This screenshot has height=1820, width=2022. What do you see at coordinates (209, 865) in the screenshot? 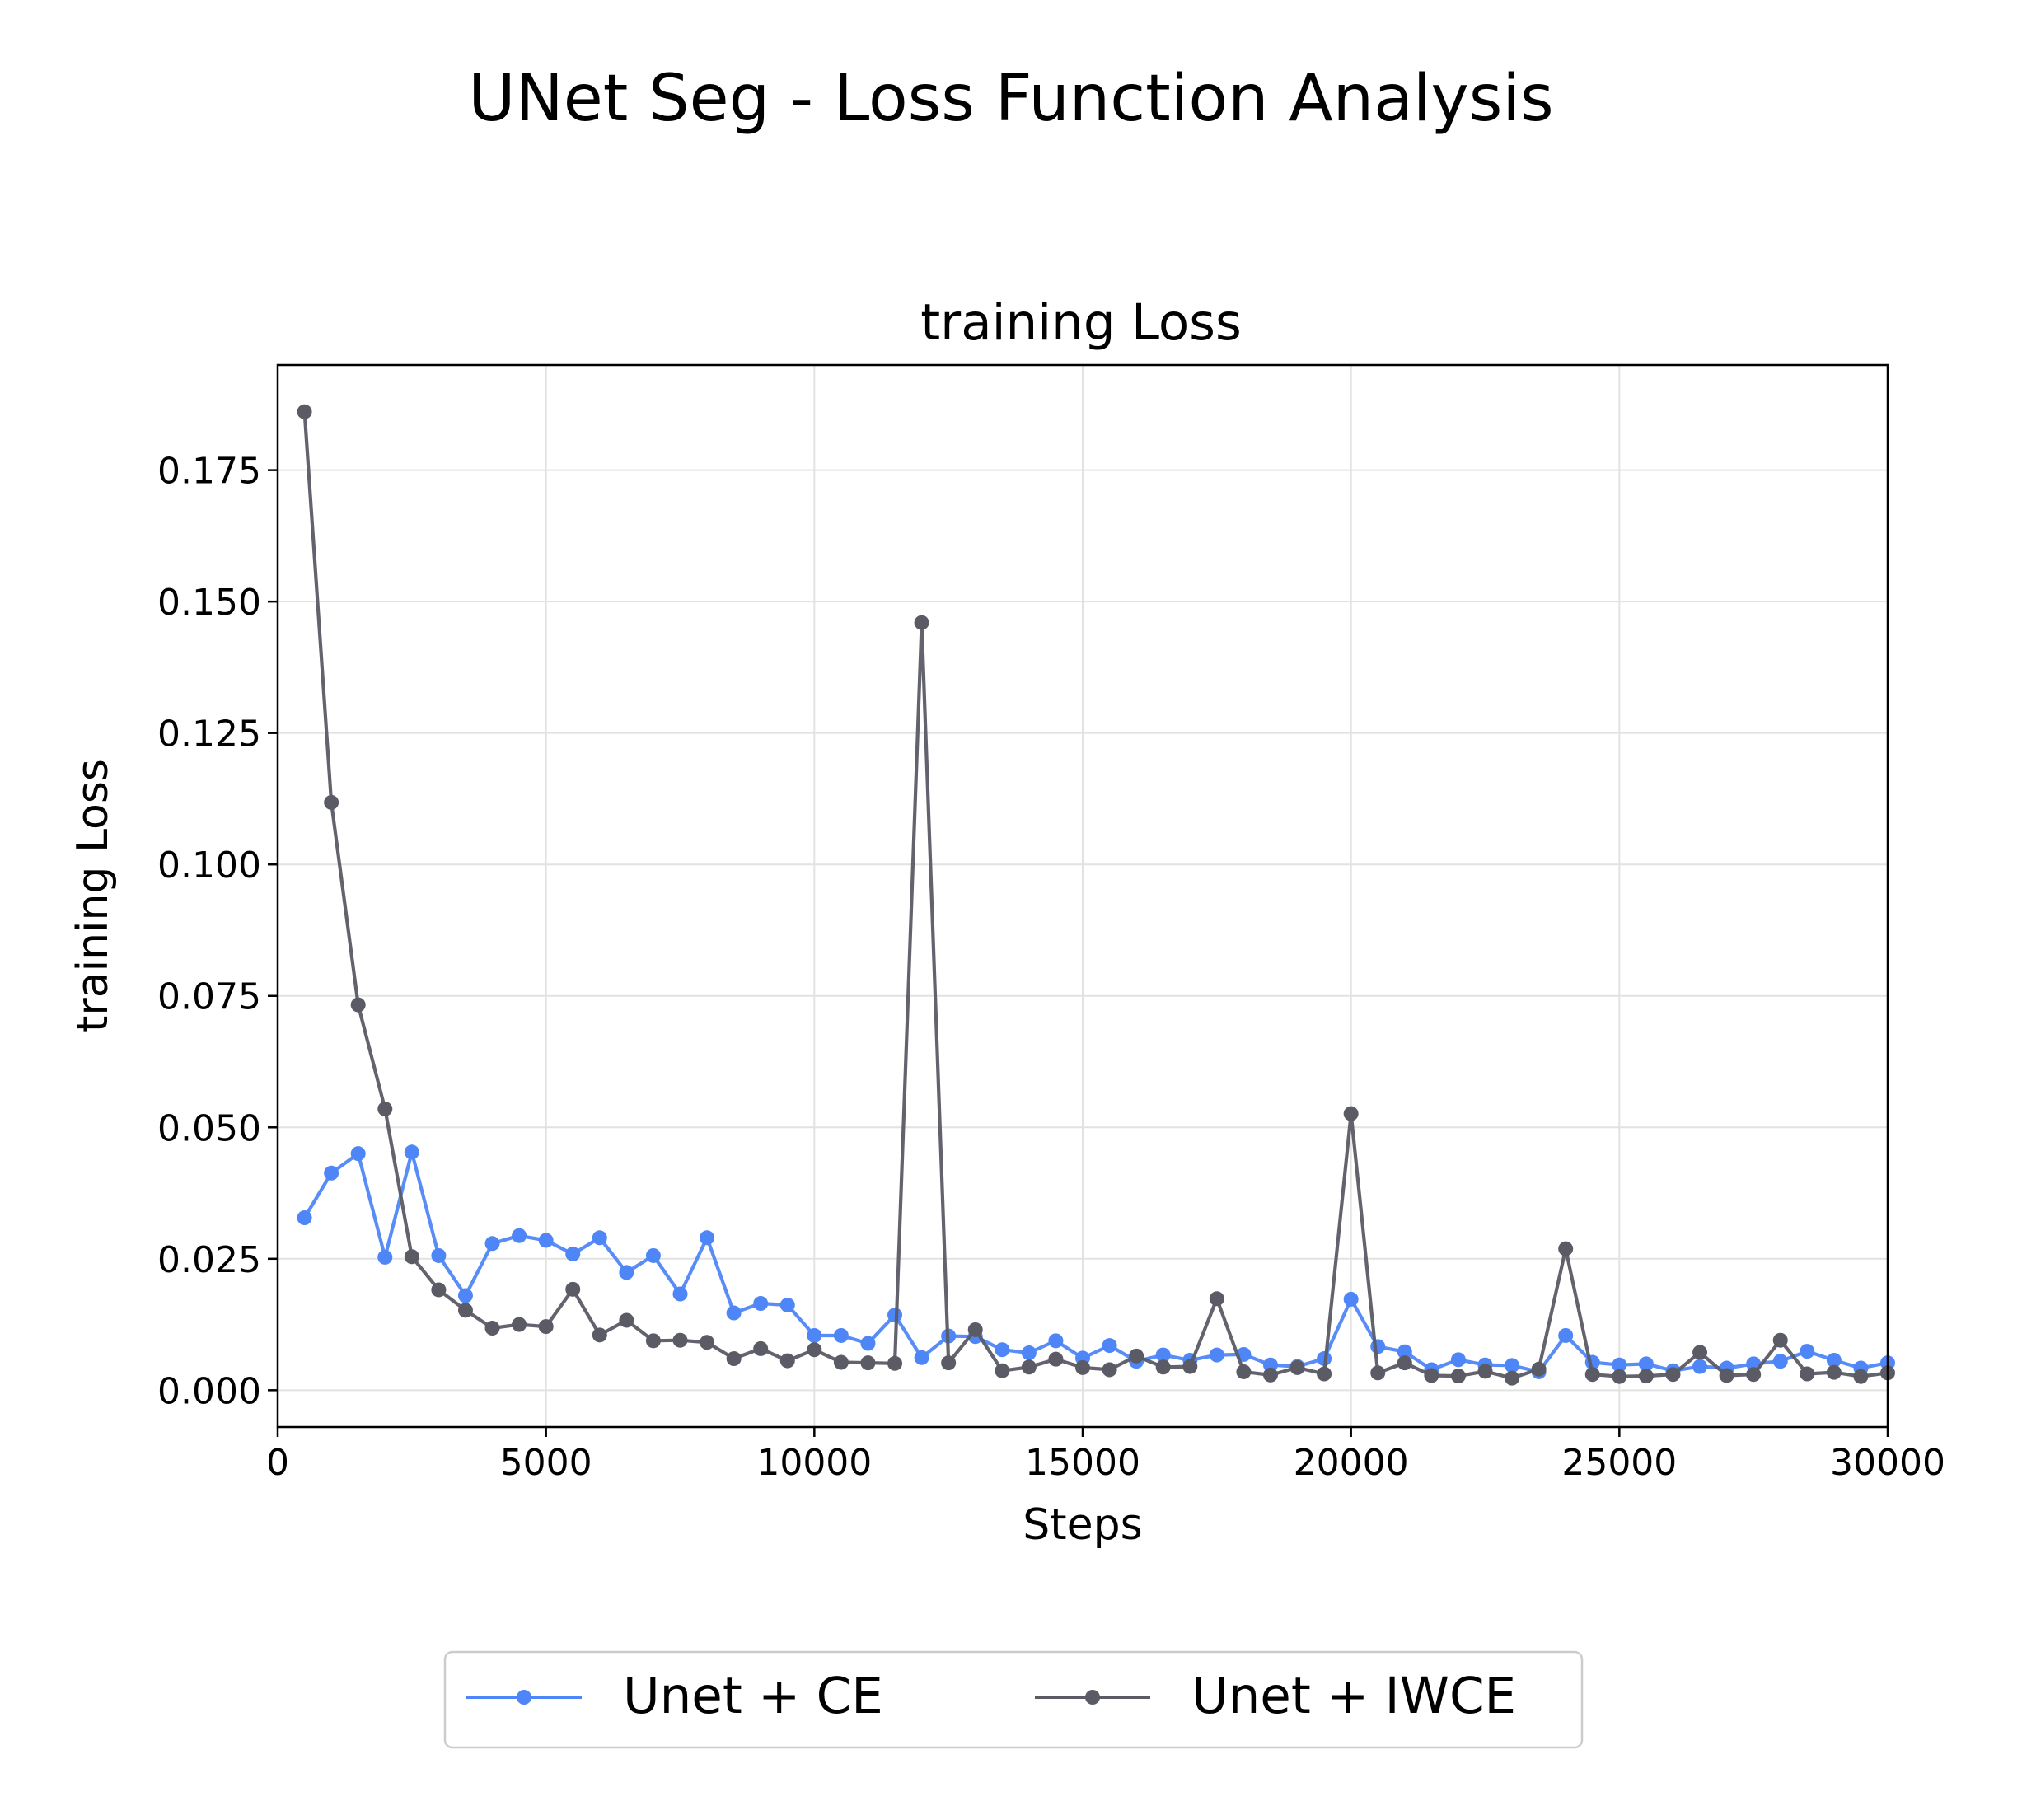
I see `y-tick-label: 0.100` at bounding box center [209, 865].